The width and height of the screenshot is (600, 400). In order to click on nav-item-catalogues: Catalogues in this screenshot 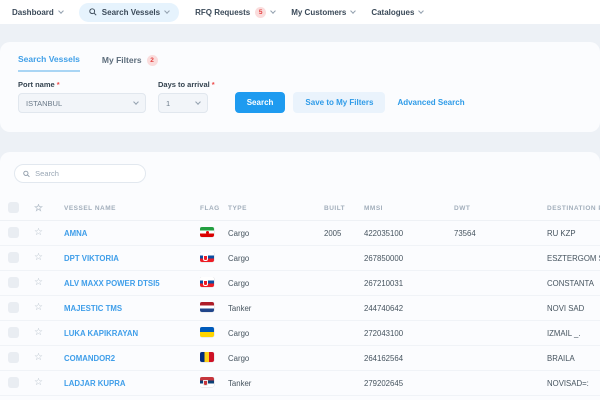, I will do `click(398, 12)`.